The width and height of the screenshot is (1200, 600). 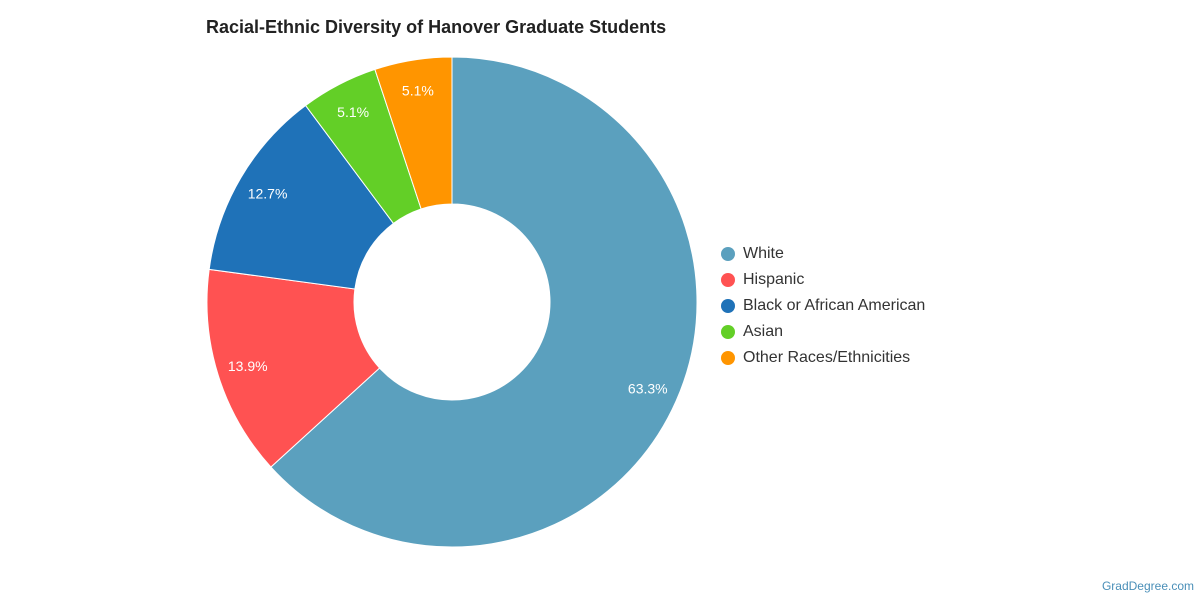 What do you see at coordinates (823, 254) in the screenshot?
I see `legend-item-white: White` at bounding box center [823, 254].